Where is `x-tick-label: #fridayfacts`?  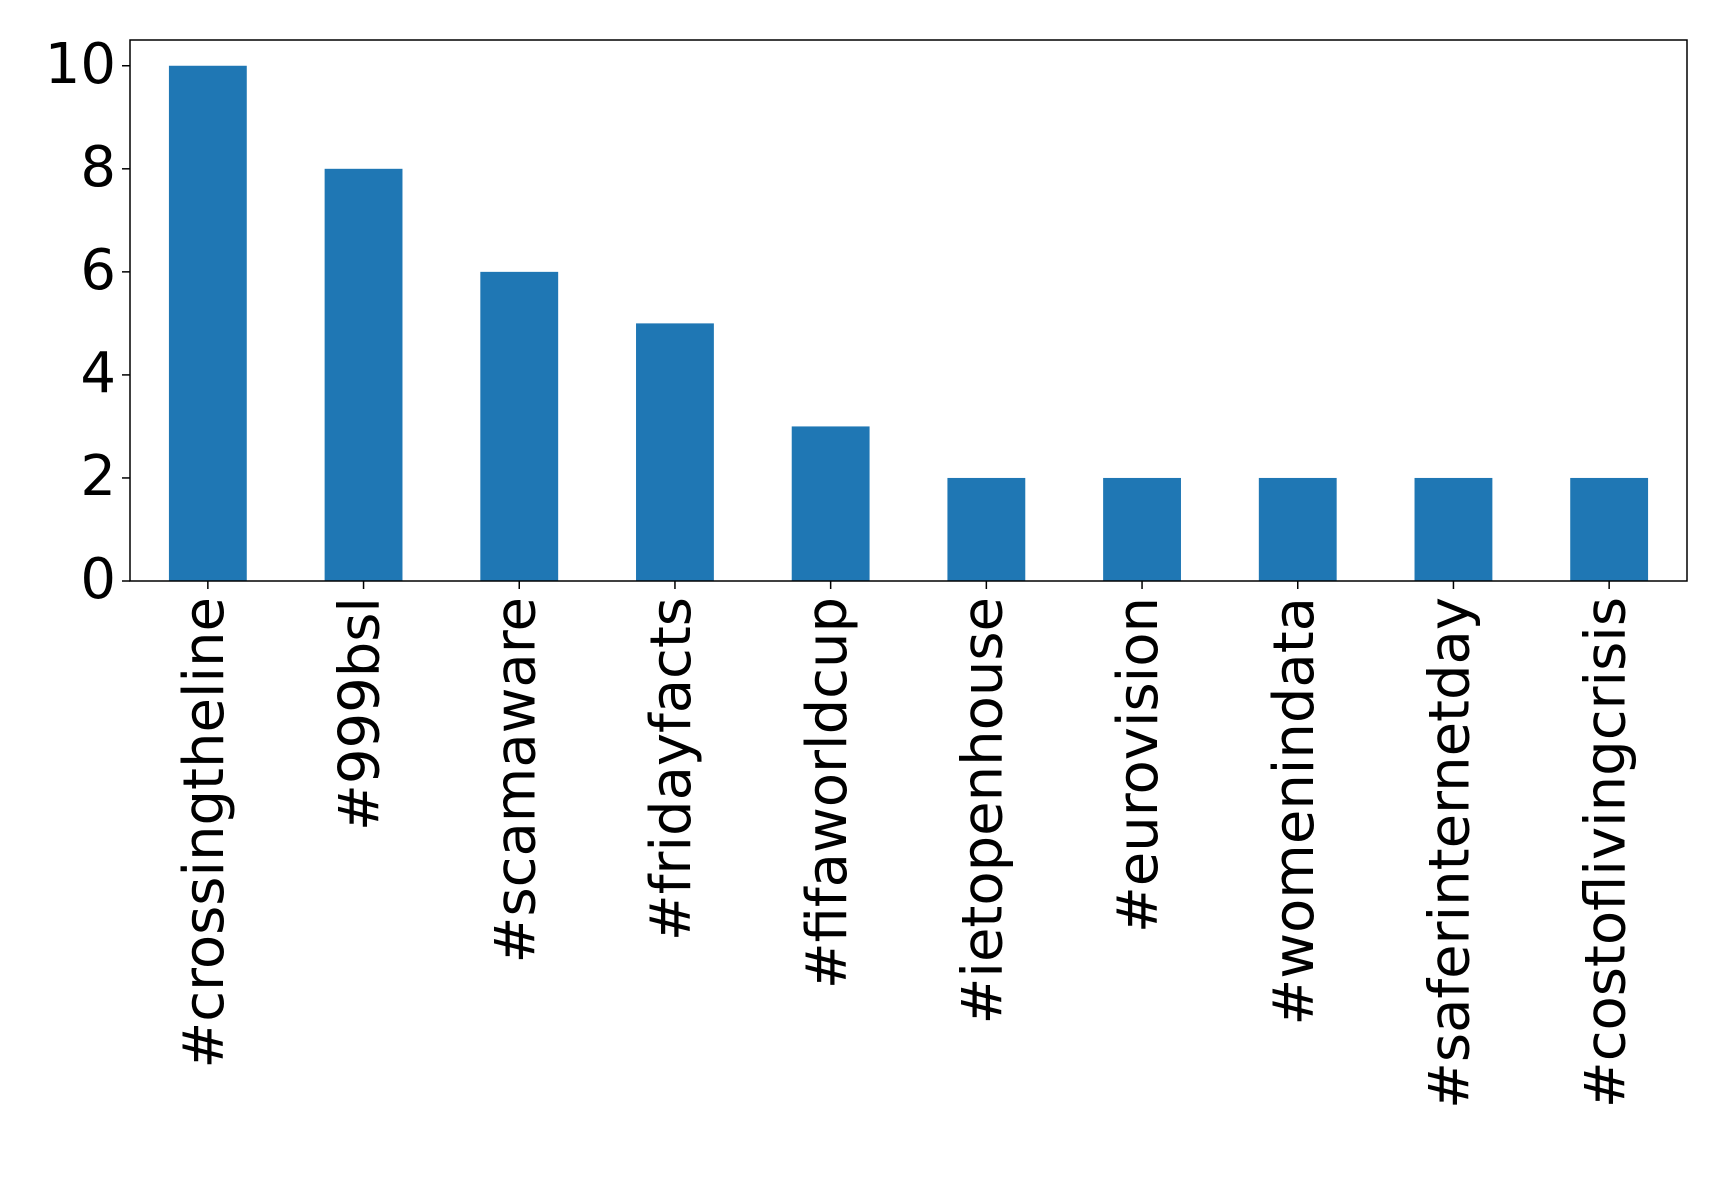
x-tick-label: #fridayfacts is located at coordinates (671, 769).